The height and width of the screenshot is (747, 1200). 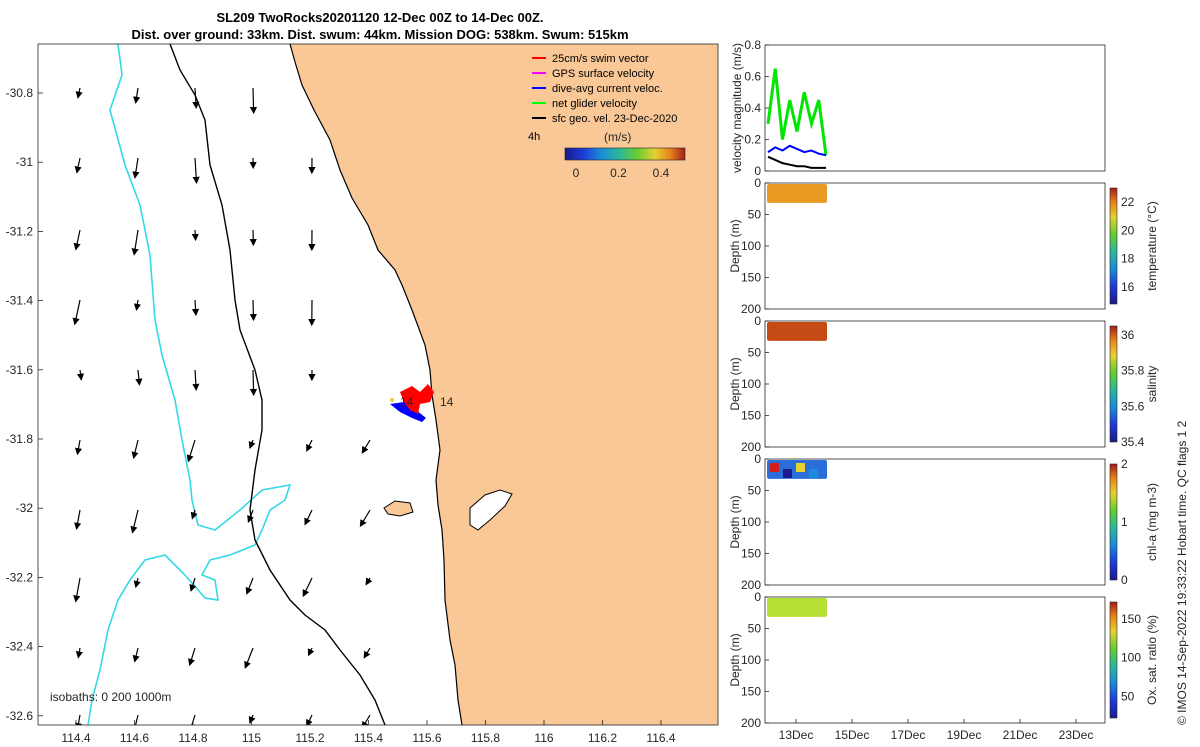 I want to click on time-tick-label: 15Dec, so click(x=852, y=735).